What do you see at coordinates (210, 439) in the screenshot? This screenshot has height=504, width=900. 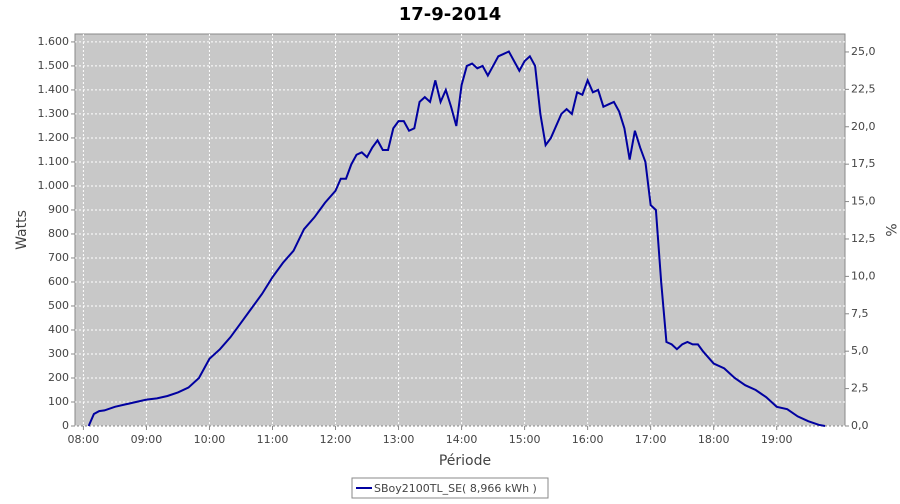 I see `x-tick-label: 10:00` at bounding box center [210, 439].